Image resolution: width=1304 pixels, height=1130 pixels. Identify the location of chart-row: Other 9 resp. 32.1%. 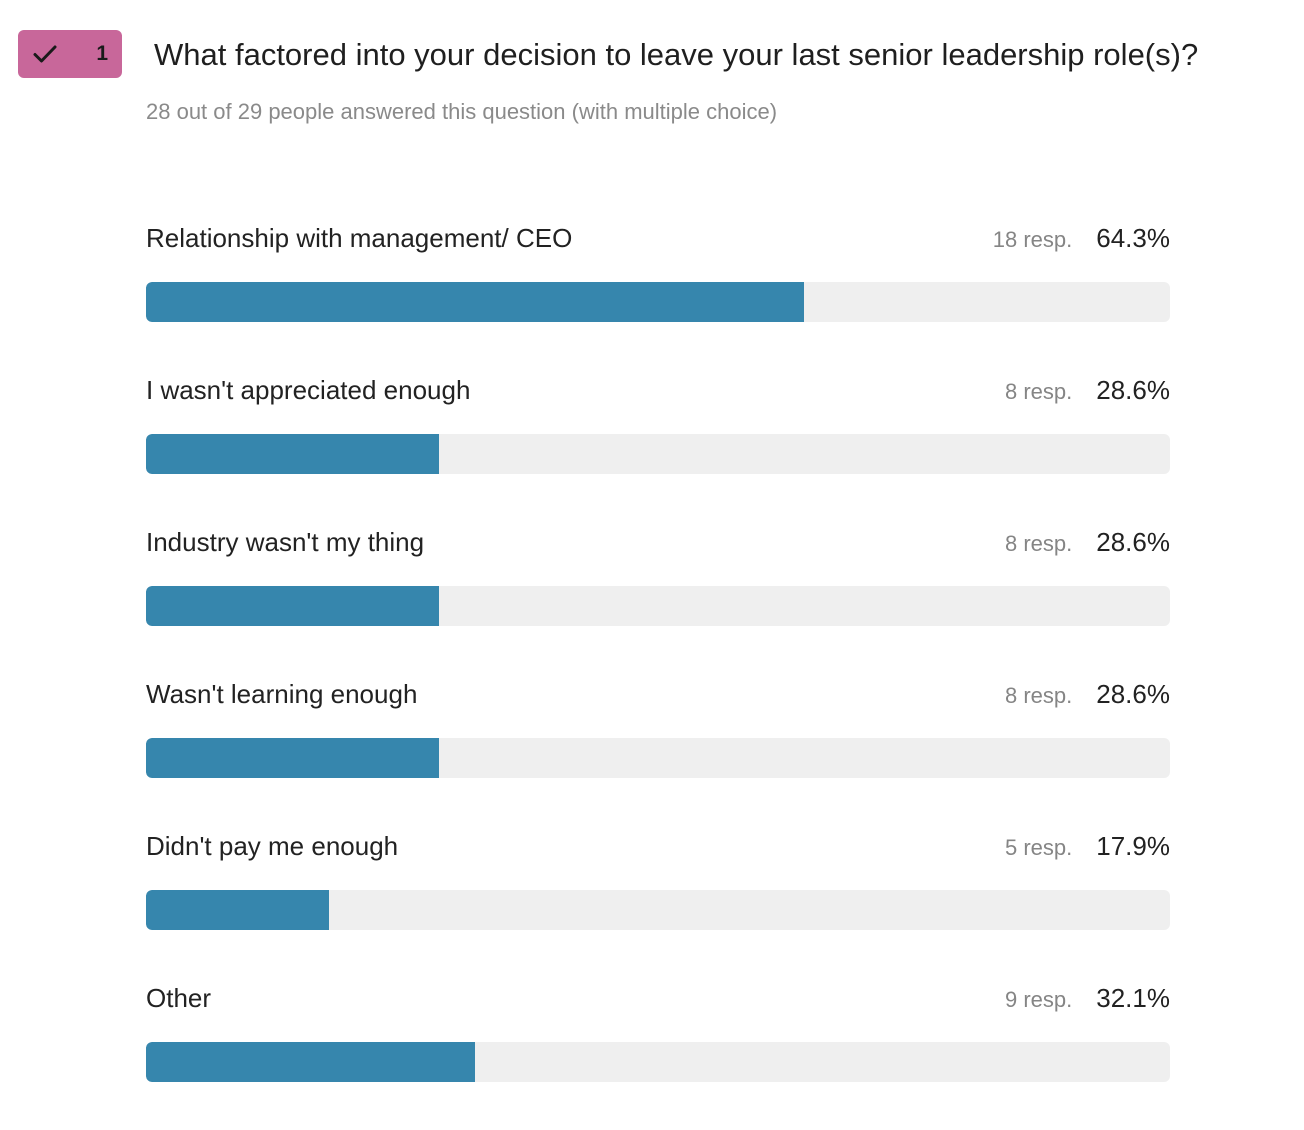
(658, 1054).